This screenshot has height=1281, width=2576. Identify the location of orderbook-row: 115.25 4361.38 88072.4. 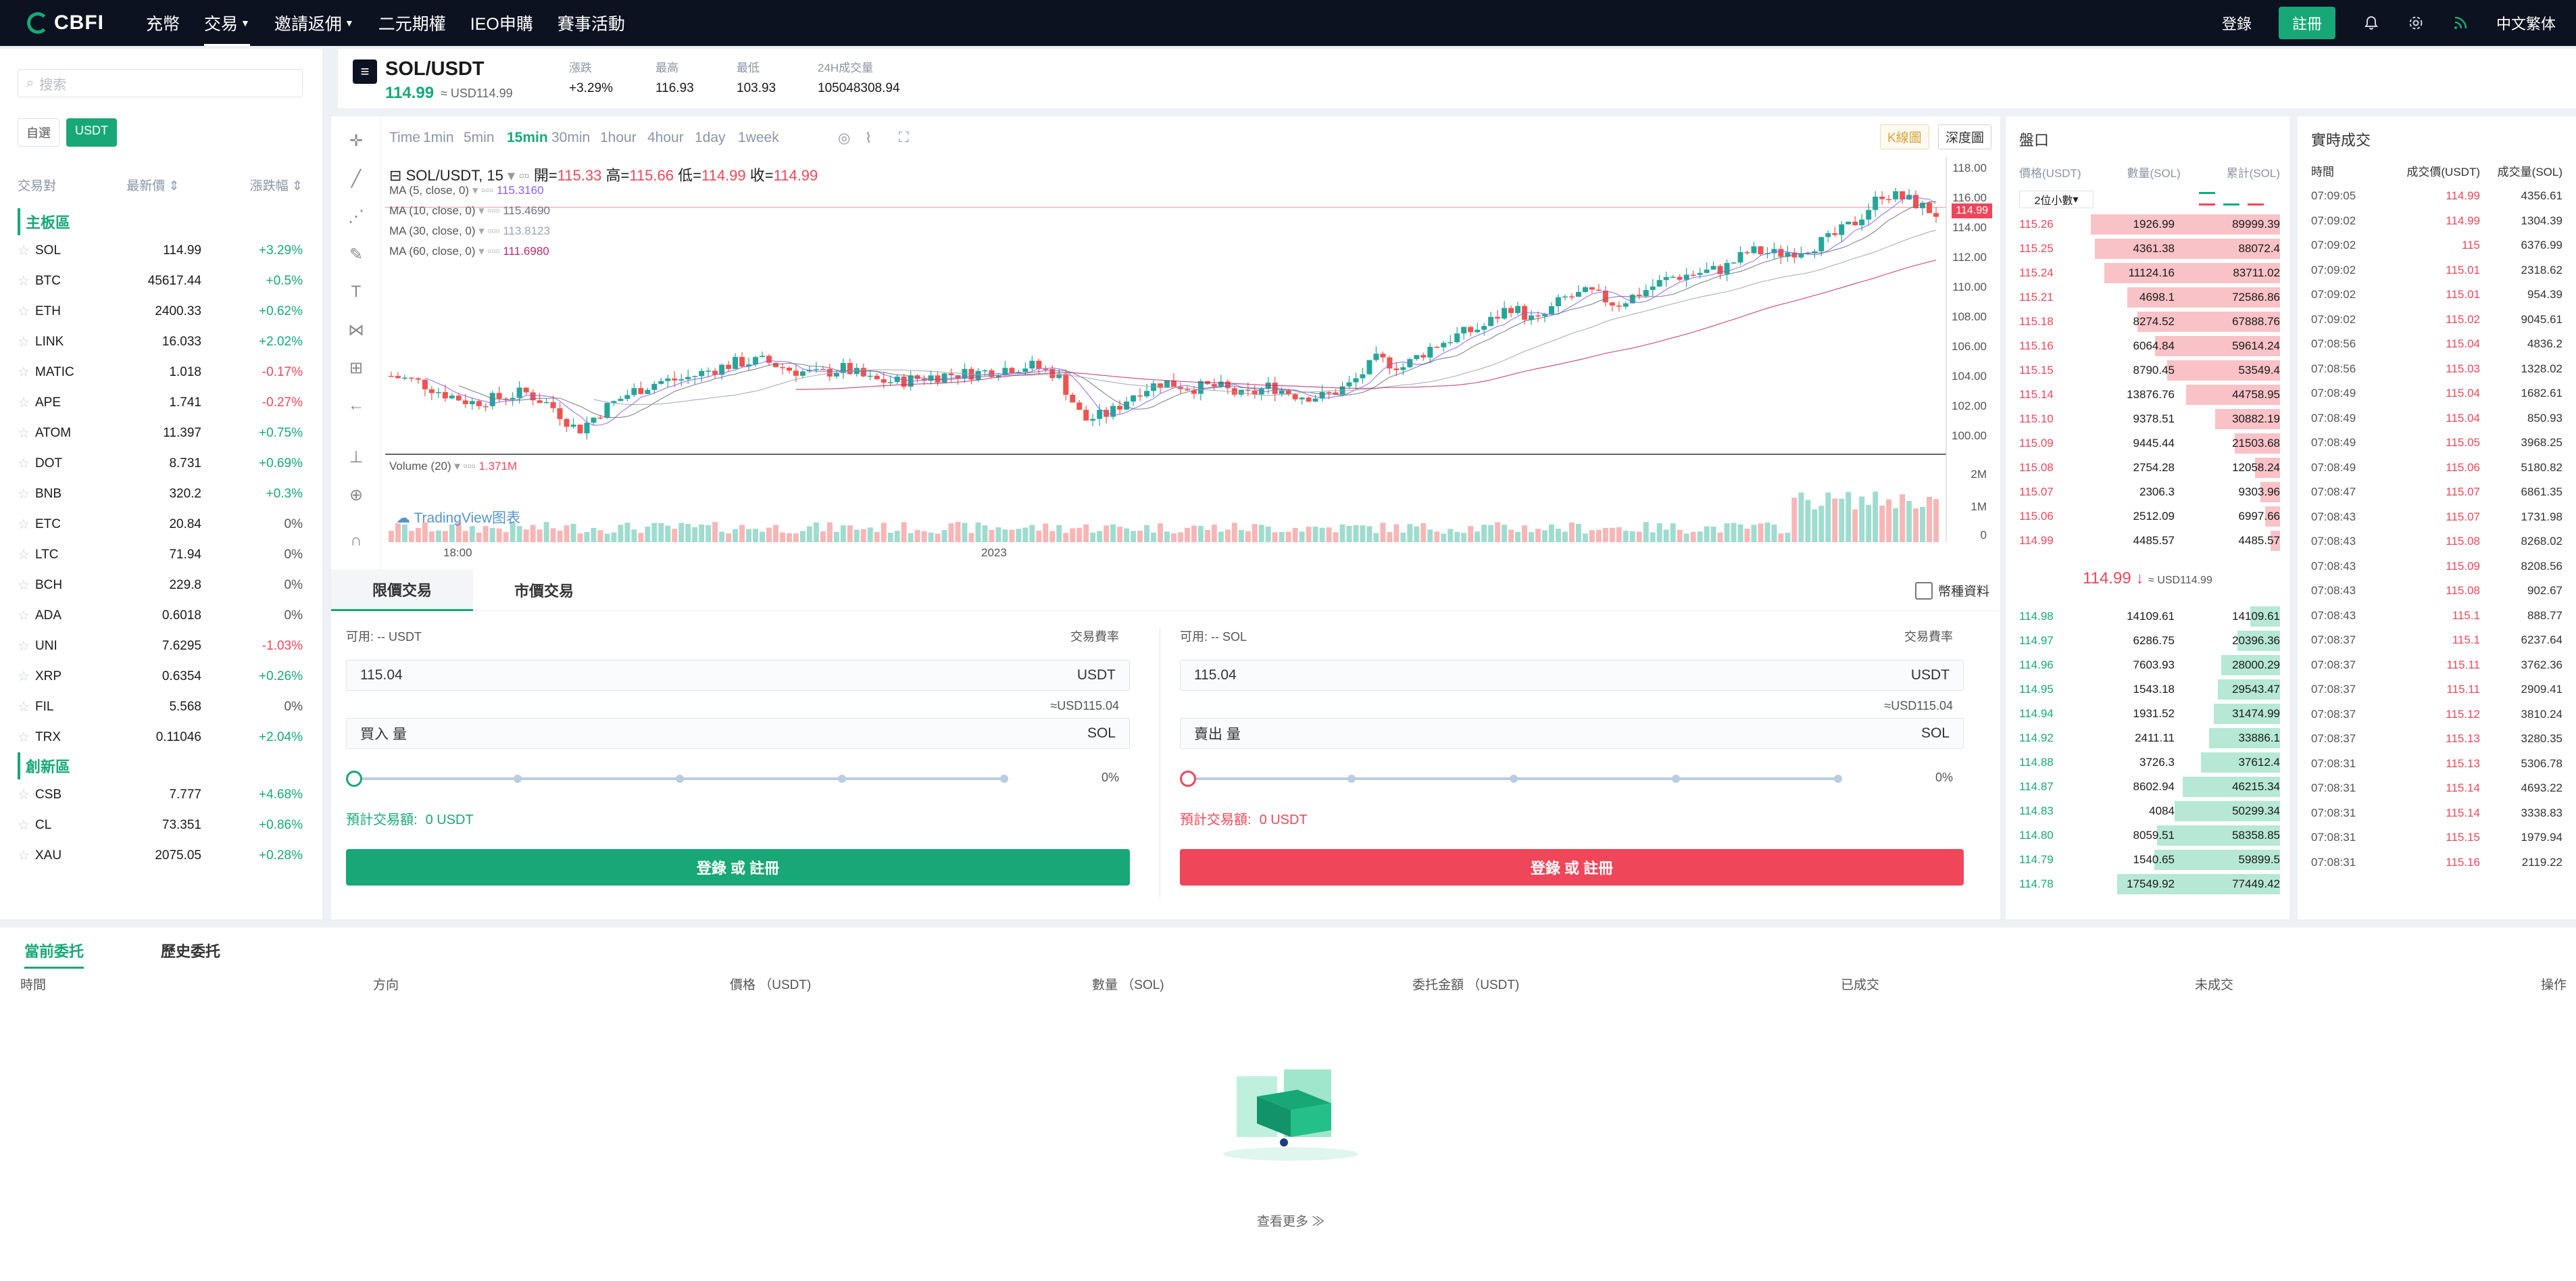
(2150, 249).